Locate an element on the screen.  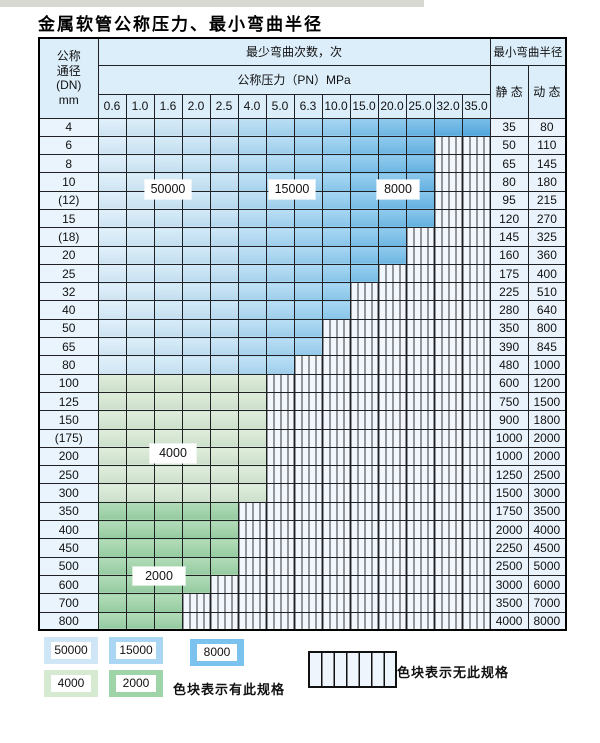
dn-header-line: mm is located at coordinates (68, 99).